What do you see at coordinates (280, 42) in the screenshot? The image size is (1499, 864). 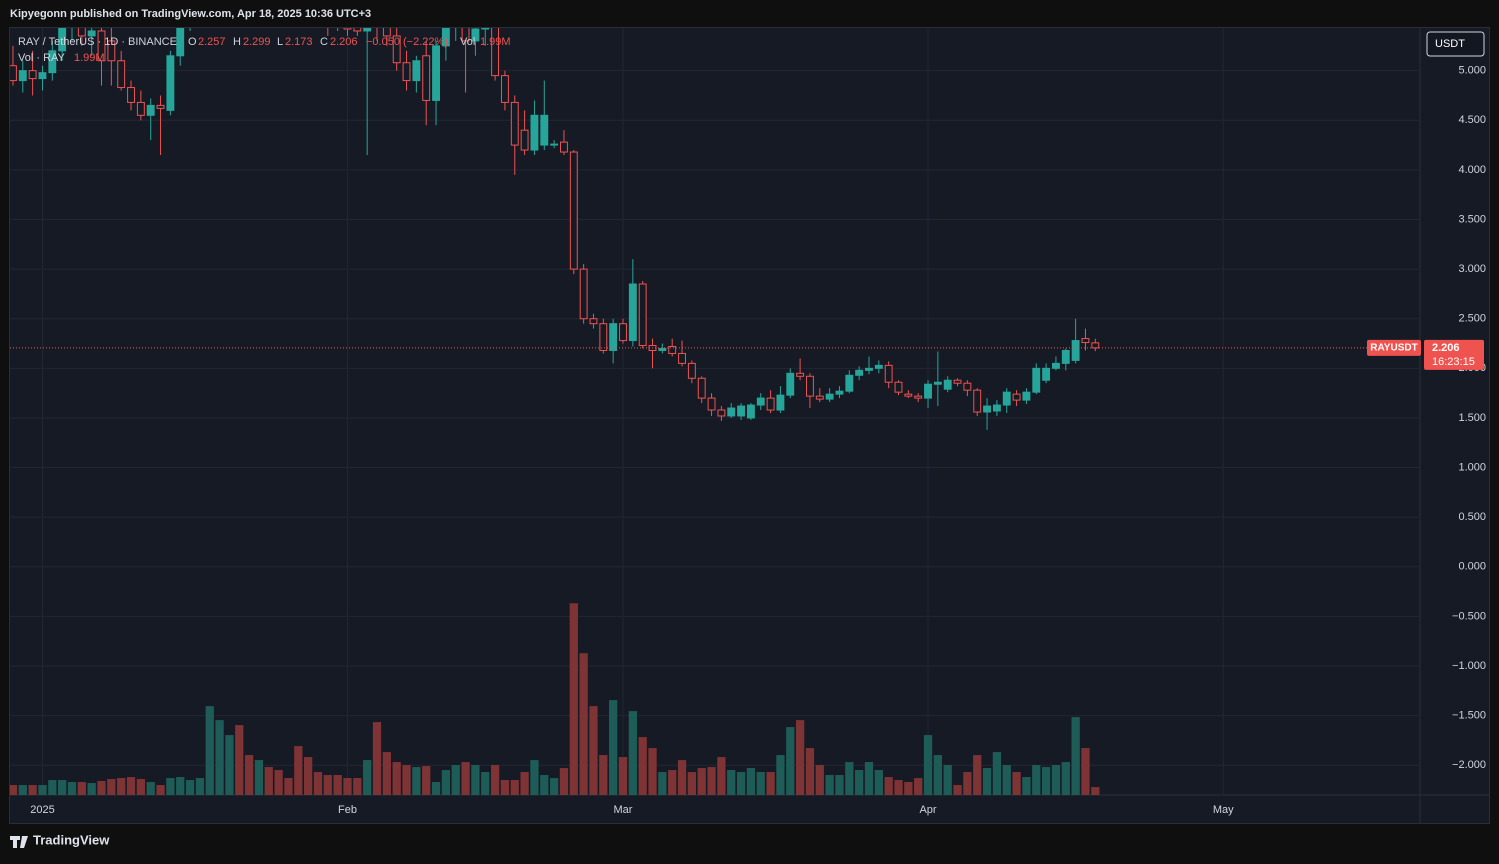 I see `legend-l: L` at bounding box center [280, 42].